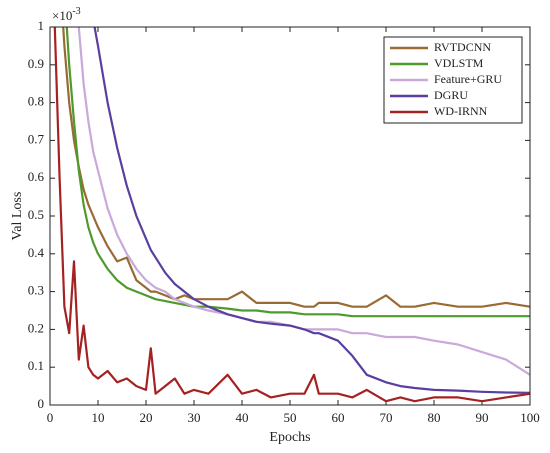  Describe the element at coordinates (76, 11) in the screenshot. I see `multiplier-exponent: -3` at that location.